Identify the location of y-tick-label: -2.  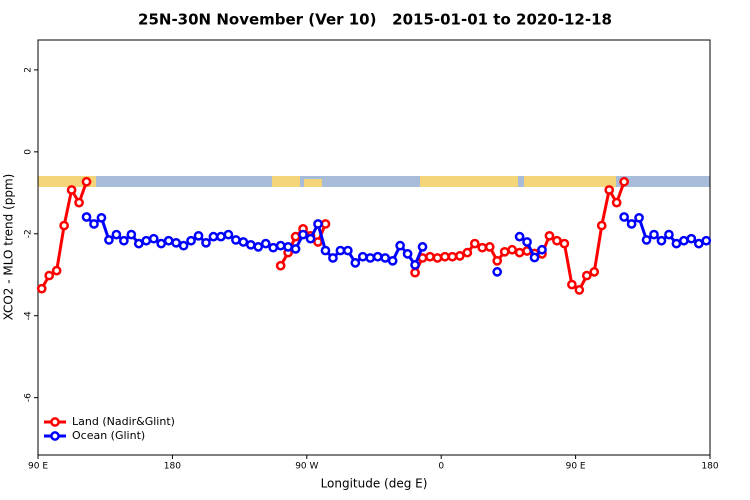
(29, 233).